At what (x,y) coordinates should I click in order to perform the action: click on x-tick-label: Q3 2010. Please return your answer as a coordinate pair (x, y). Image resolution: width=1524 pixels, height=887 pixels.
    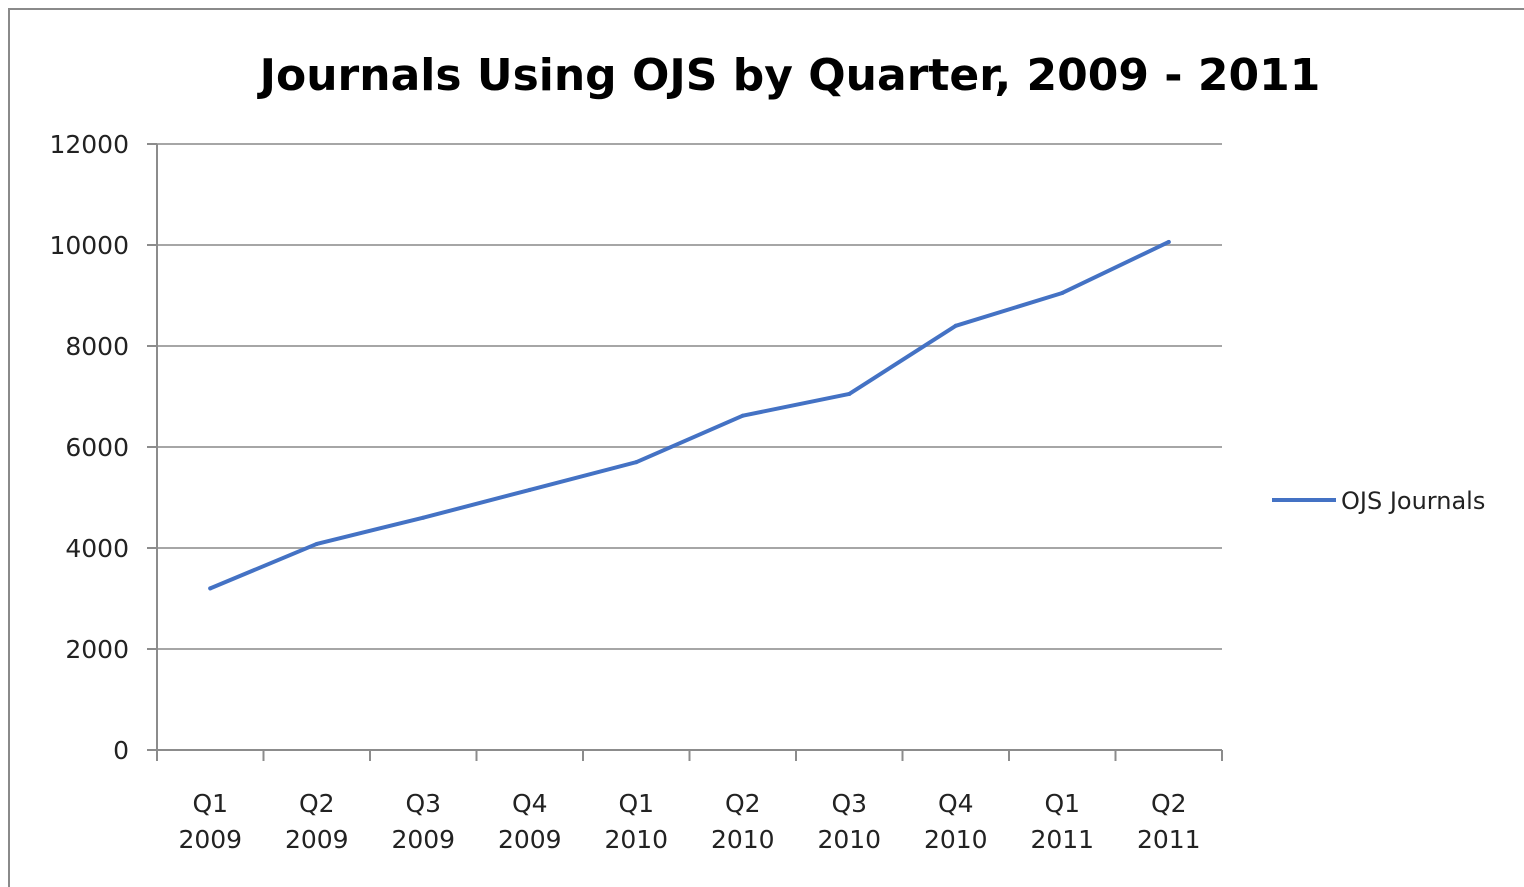
    Looking at the image, I should click on (849, 821).